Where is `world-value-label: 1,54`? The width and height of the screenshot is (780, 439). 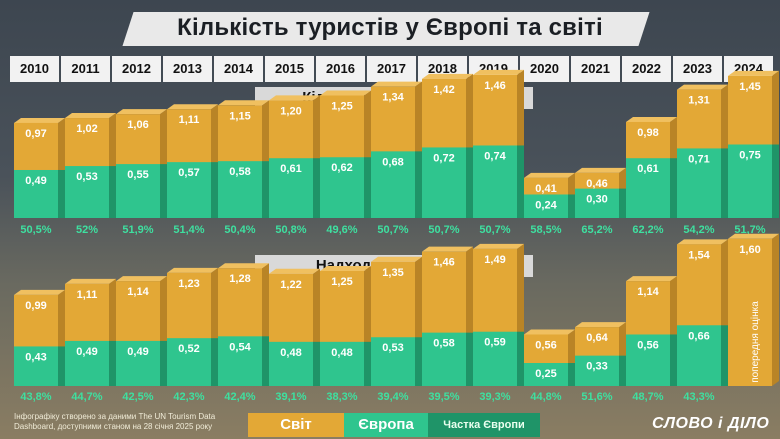
world-value-label: 1,54 is located at coordinates (699, 255).